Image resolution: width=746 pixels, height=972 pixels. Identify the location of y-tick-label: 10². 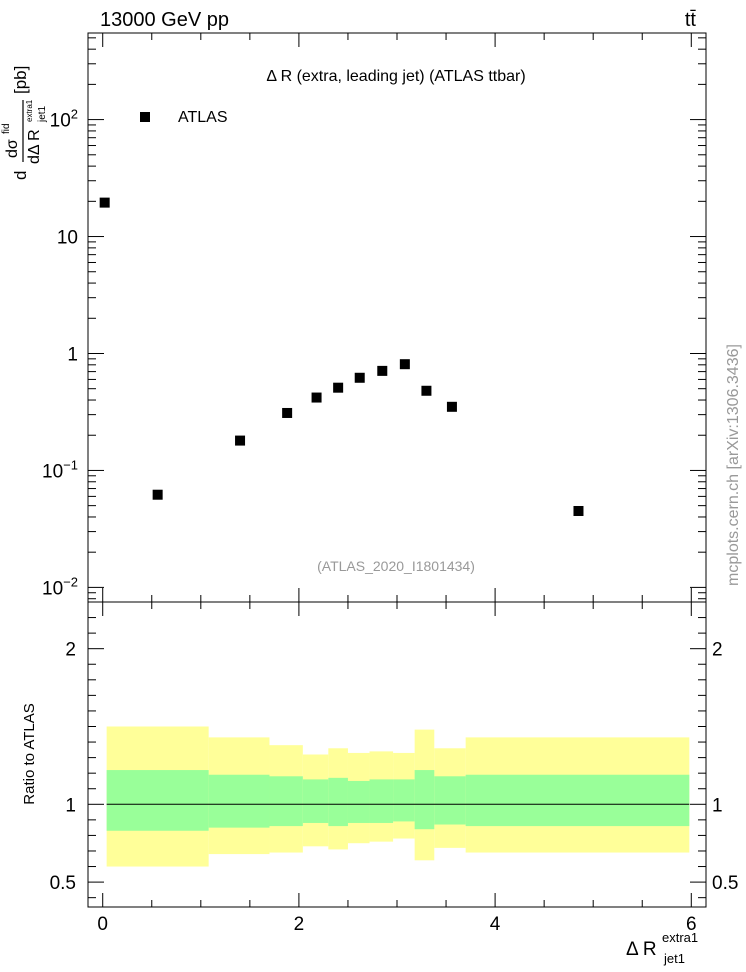
(64, 119).